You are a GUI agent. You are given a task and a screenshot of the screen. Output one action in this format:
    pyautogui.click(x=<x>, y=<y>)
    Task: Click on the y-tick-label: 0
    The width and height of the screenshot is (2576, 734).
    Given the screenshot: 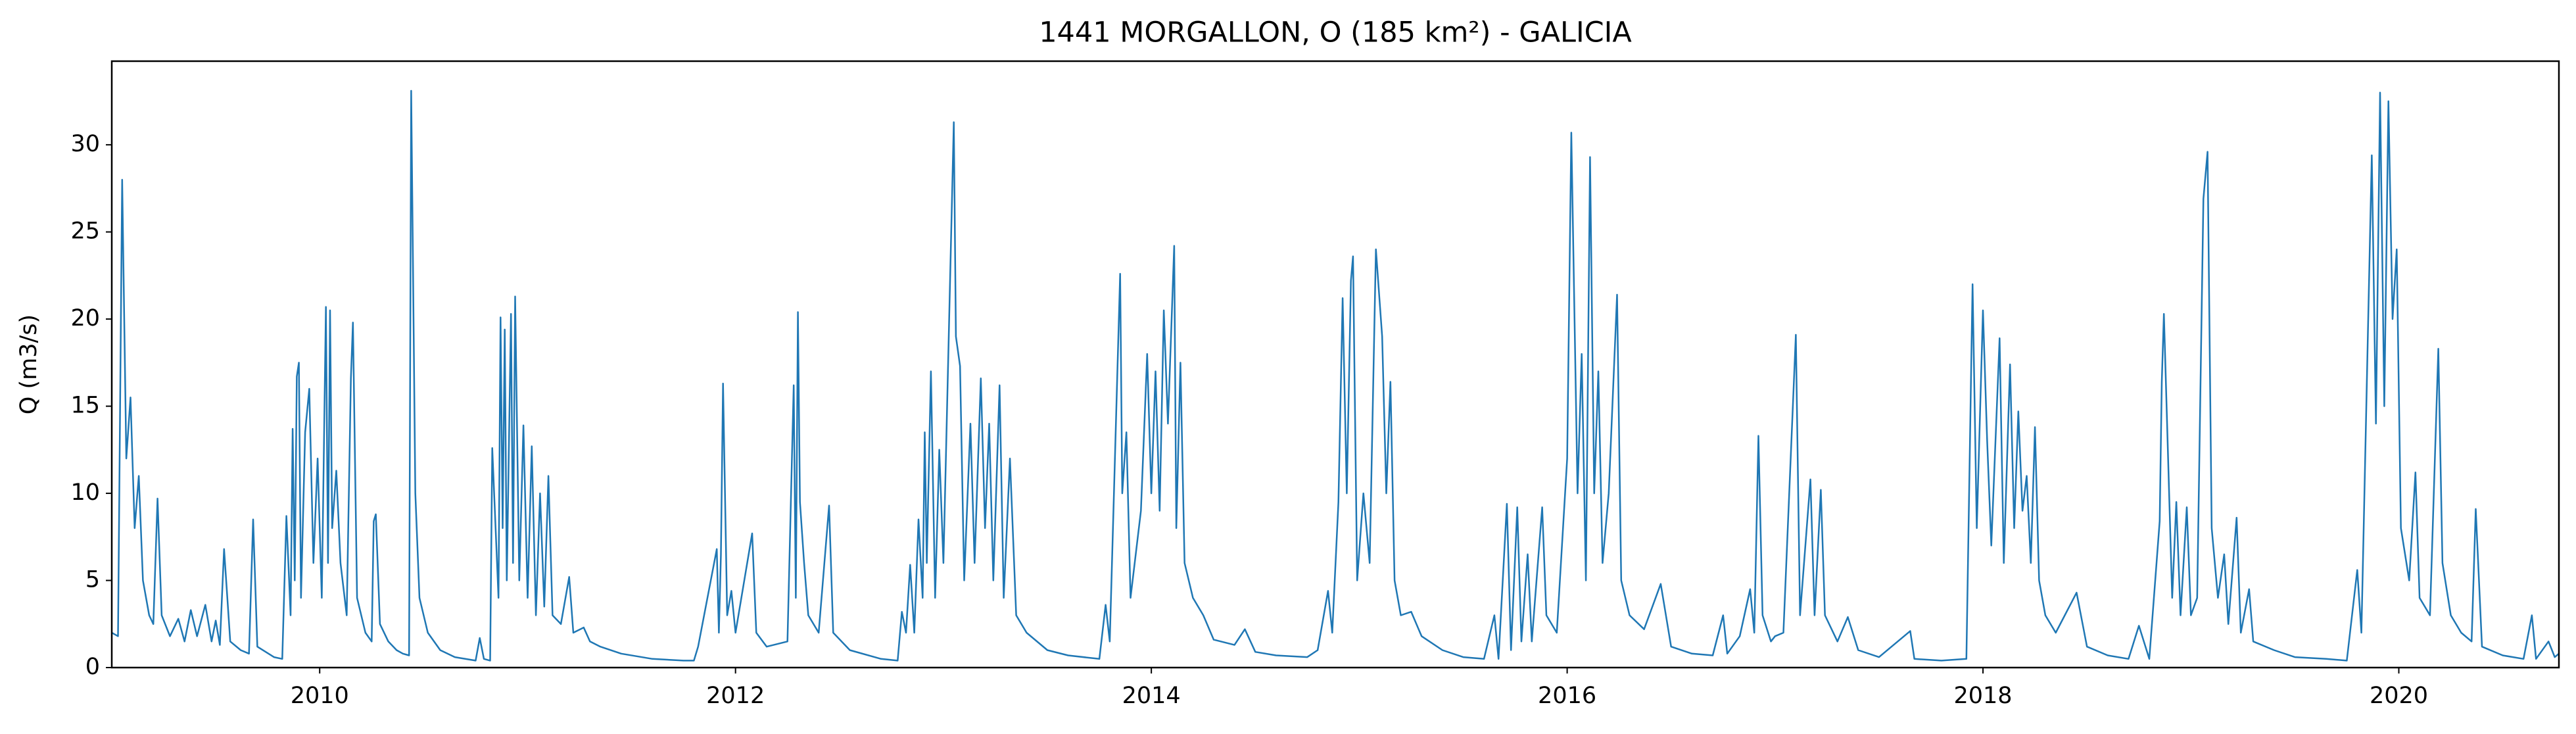 What is the action you would take?
    pyautogui.click(x=93, y=667)
    